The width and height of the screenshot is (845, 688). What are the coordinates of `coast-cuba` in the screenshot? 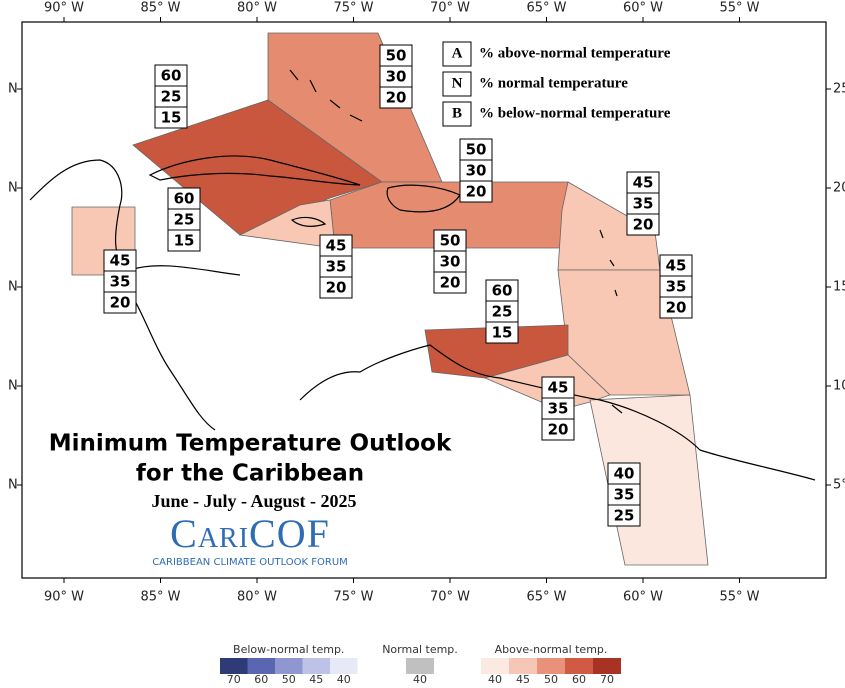 It's located at (254, 170).